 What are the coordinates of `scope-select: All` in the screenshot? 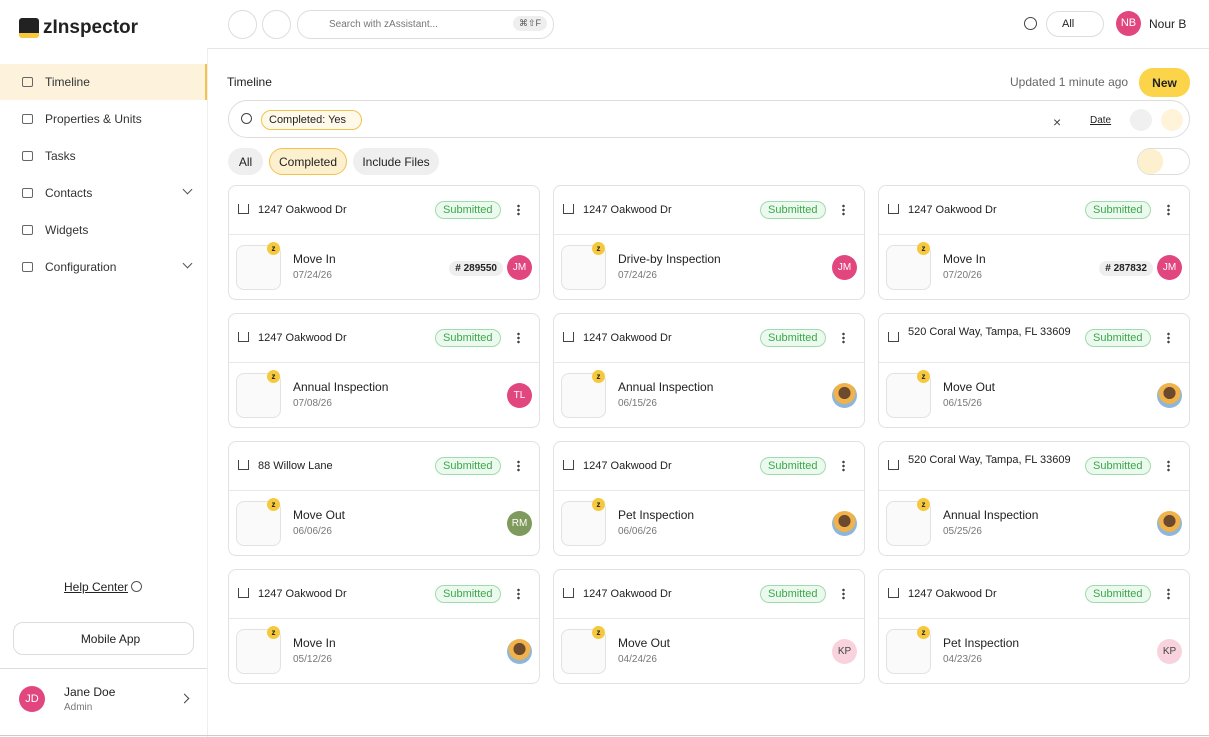 It's located at (1075, 24).